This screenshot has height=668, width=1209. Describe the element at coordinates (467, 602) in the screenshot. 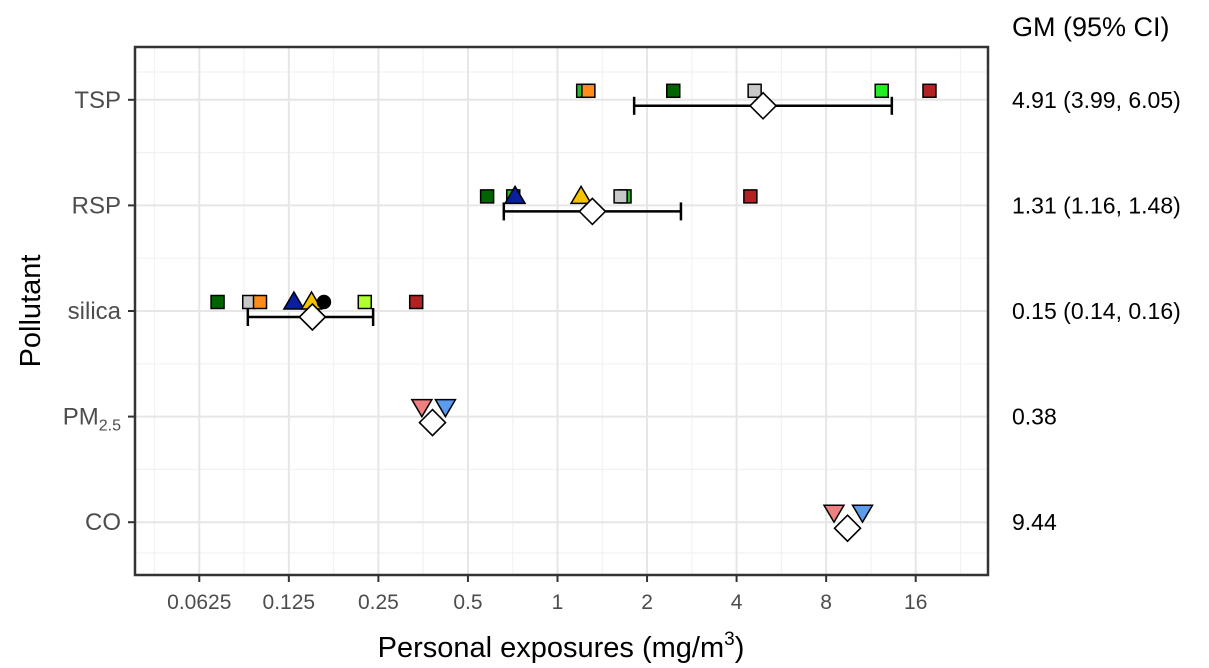

I see `x-tick-label: 0.5` at that location.